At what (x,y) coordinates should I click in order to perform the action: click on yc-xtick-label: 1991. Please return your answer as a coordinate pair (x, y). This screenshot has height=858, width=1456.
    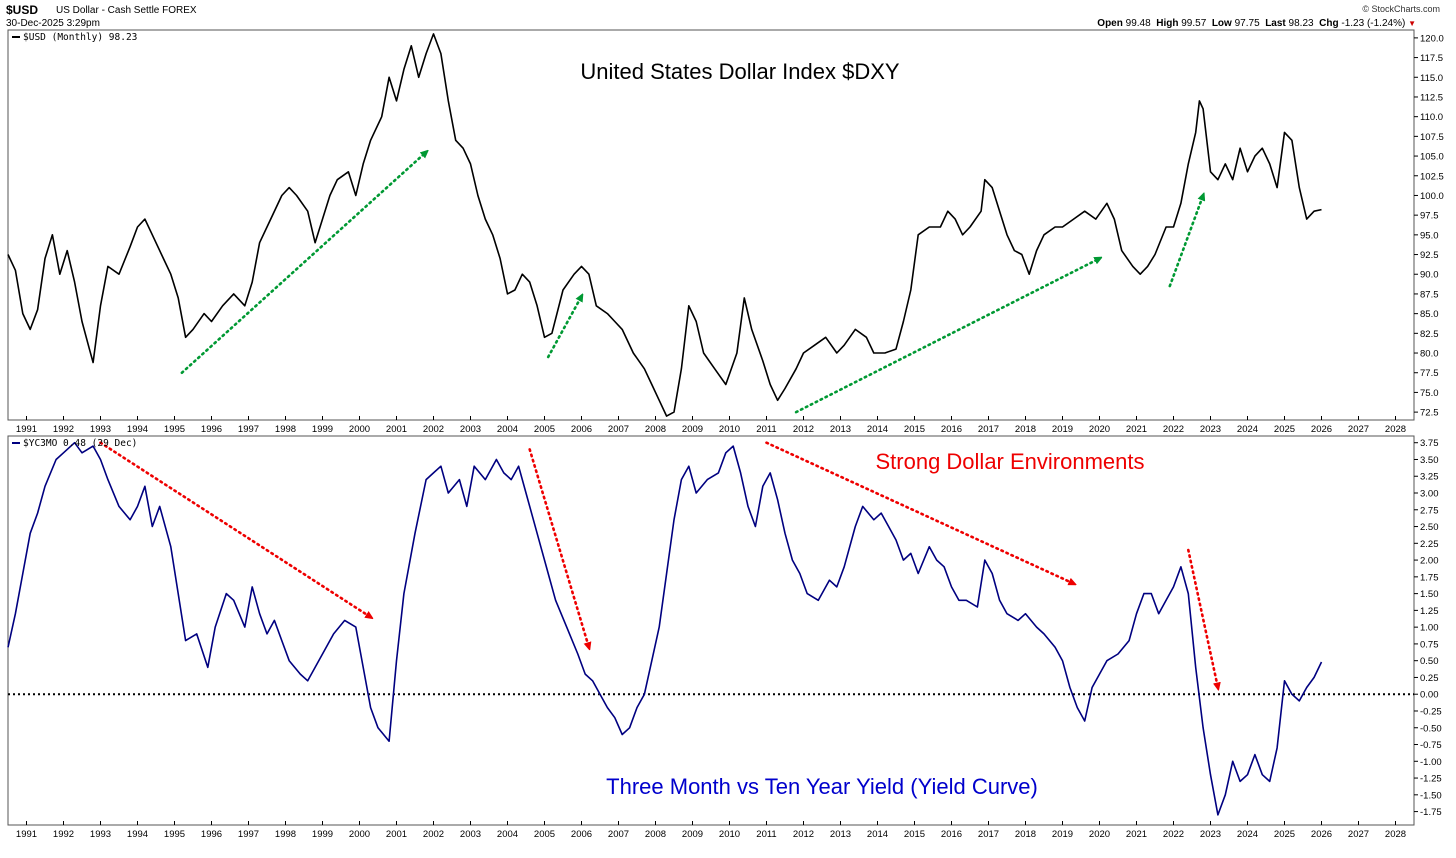
    Looking at the image, I should click on (26, 834).